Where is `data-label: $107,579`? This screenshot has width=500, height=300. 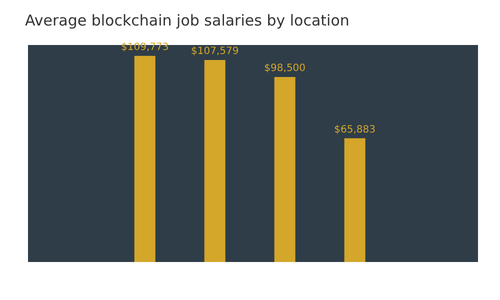 data-label: $107,579 is located at coordinates (215, 51).